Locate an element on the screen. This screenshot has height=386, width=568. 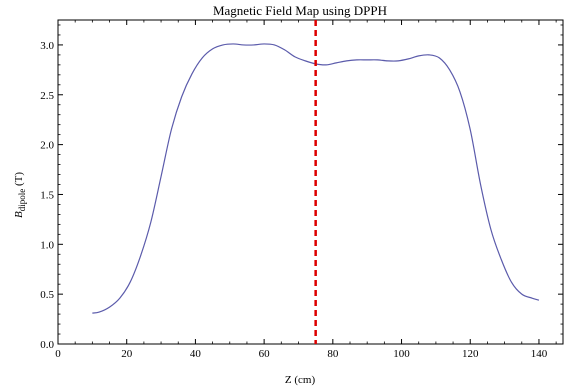
y-axis-label: Bdipole (T) is located at coordinates (20, 195).